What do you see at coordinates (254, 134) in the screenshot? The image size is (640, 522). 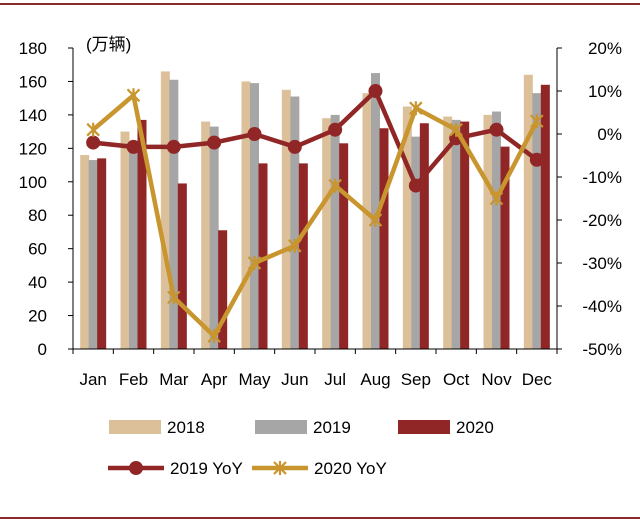 I see `point-2019-yoy-may` at bounding box center [254, 134].